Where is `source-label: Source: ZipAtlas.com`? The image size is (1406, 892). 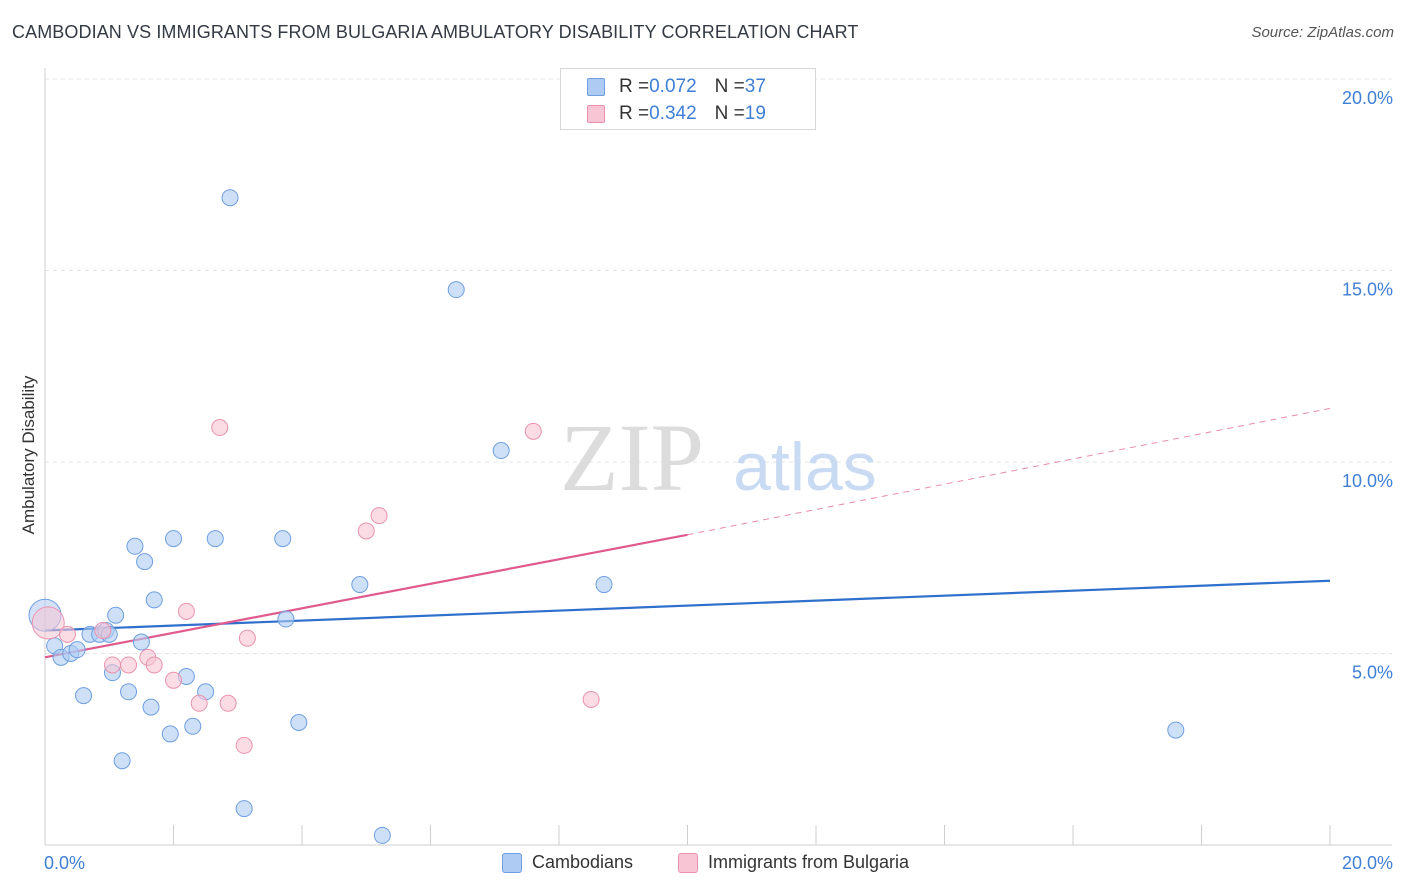 source-label: Source: ZipAtlas.com is located at coordinates (1322, 32).